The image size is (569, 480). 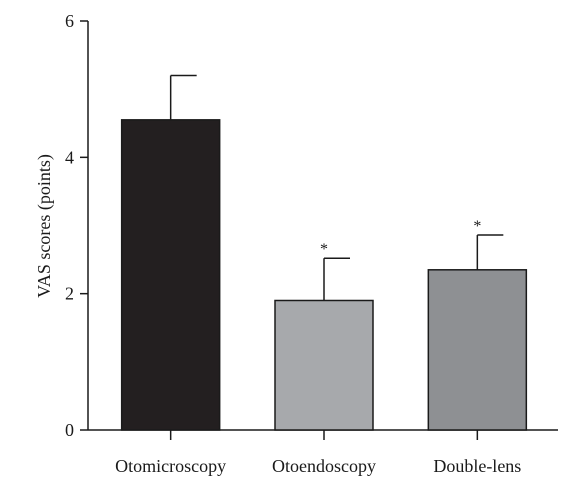 What do you see at coordinates (44, 226) in the screenshot?
I see `y-axis-title: VAS scores (points)` at bounding box center [44, 226].